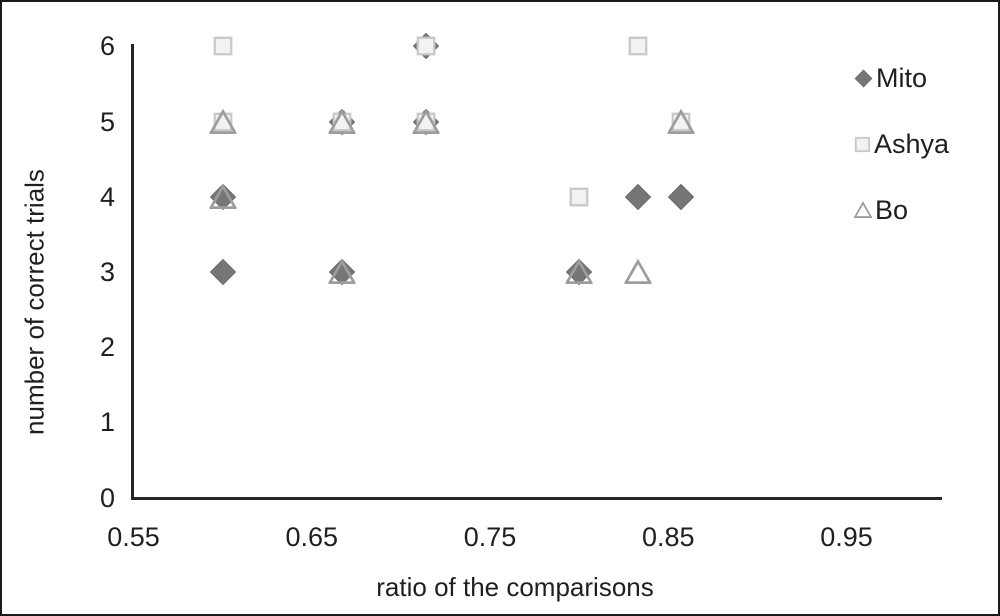 The height and width of the screenshot is (616, 1000). Describe the element at coordinates (107, 121) in the screenshot. I see `y-tick-label: 5` at that location.